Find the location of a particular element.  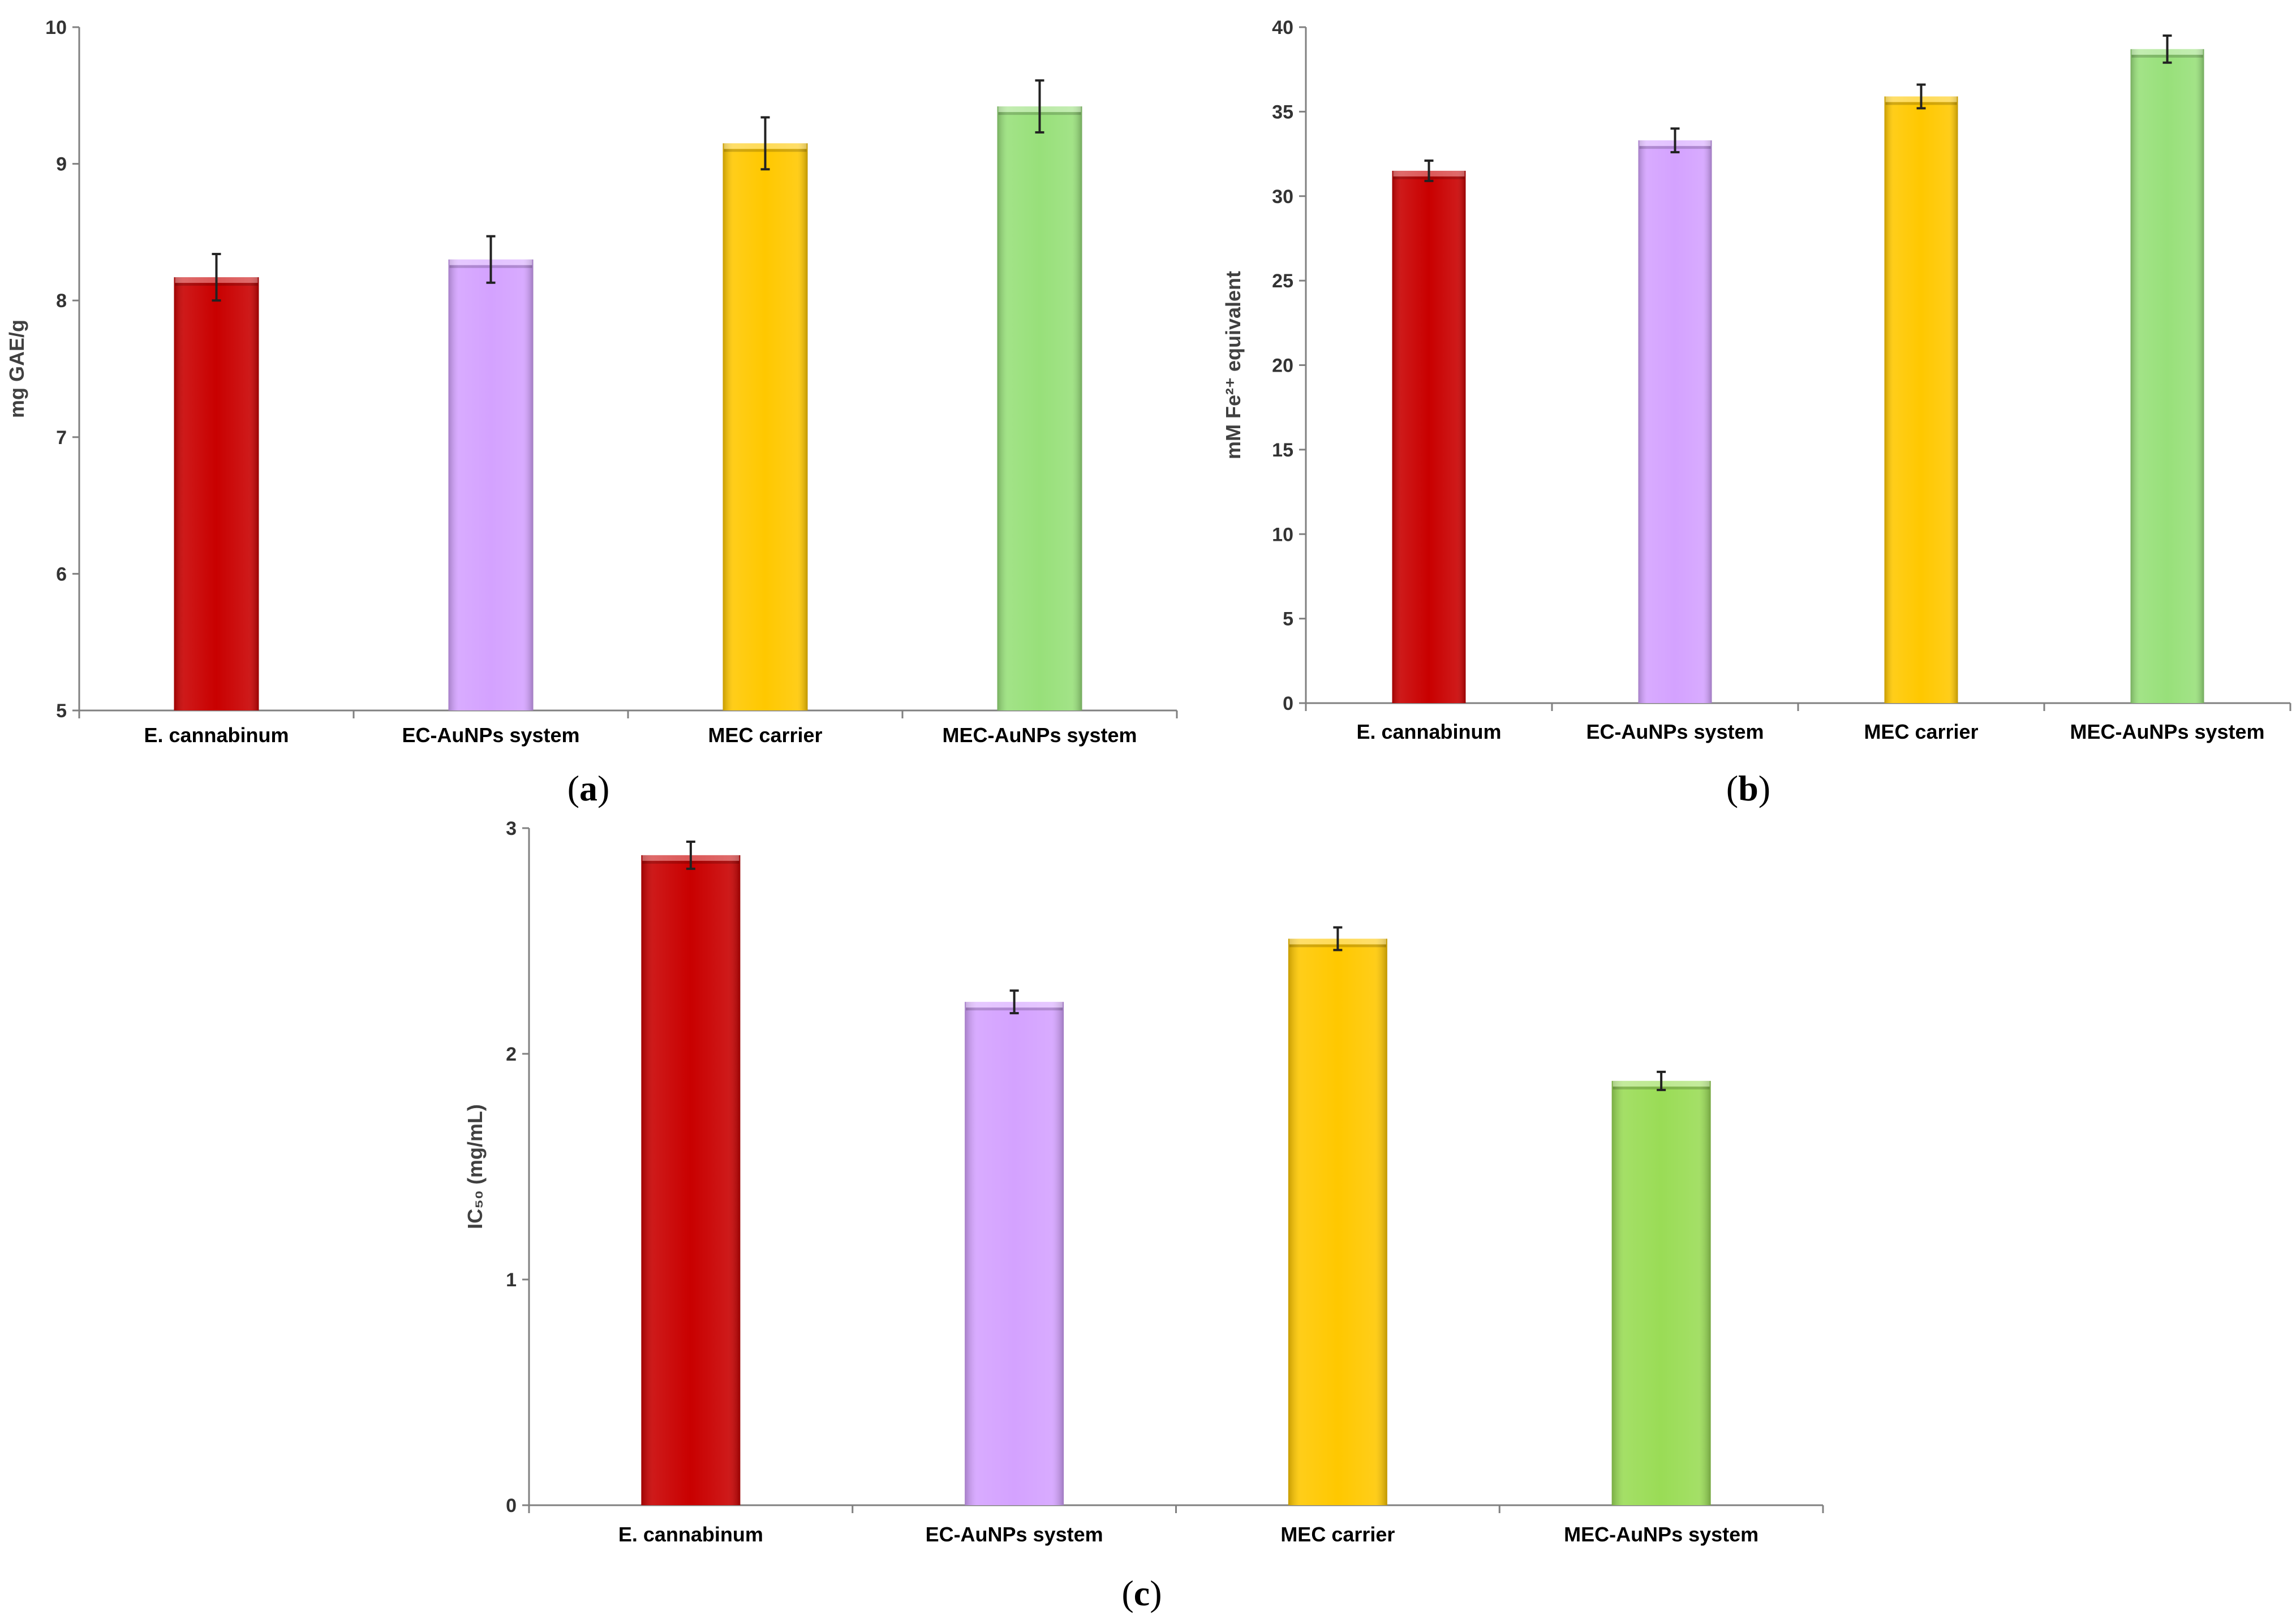

panel-b-letter: b is located at coordinates (1748, 788).